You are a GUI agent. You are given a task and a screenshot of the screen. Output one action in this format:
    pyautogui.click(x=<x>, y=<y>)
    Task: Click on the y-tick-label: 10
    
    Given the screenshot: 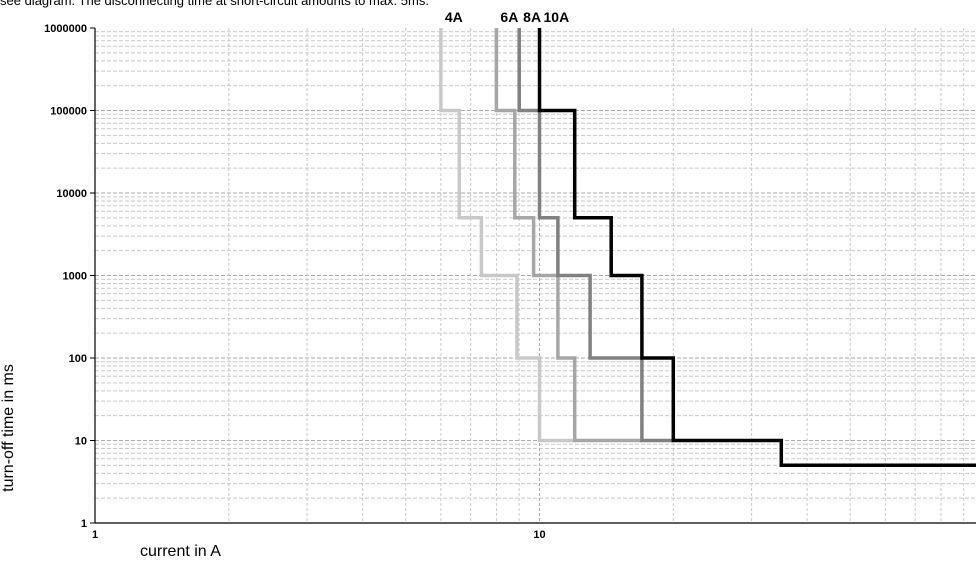 What is the action you would take?
    pyautogui.click(x=81, y=442)
    